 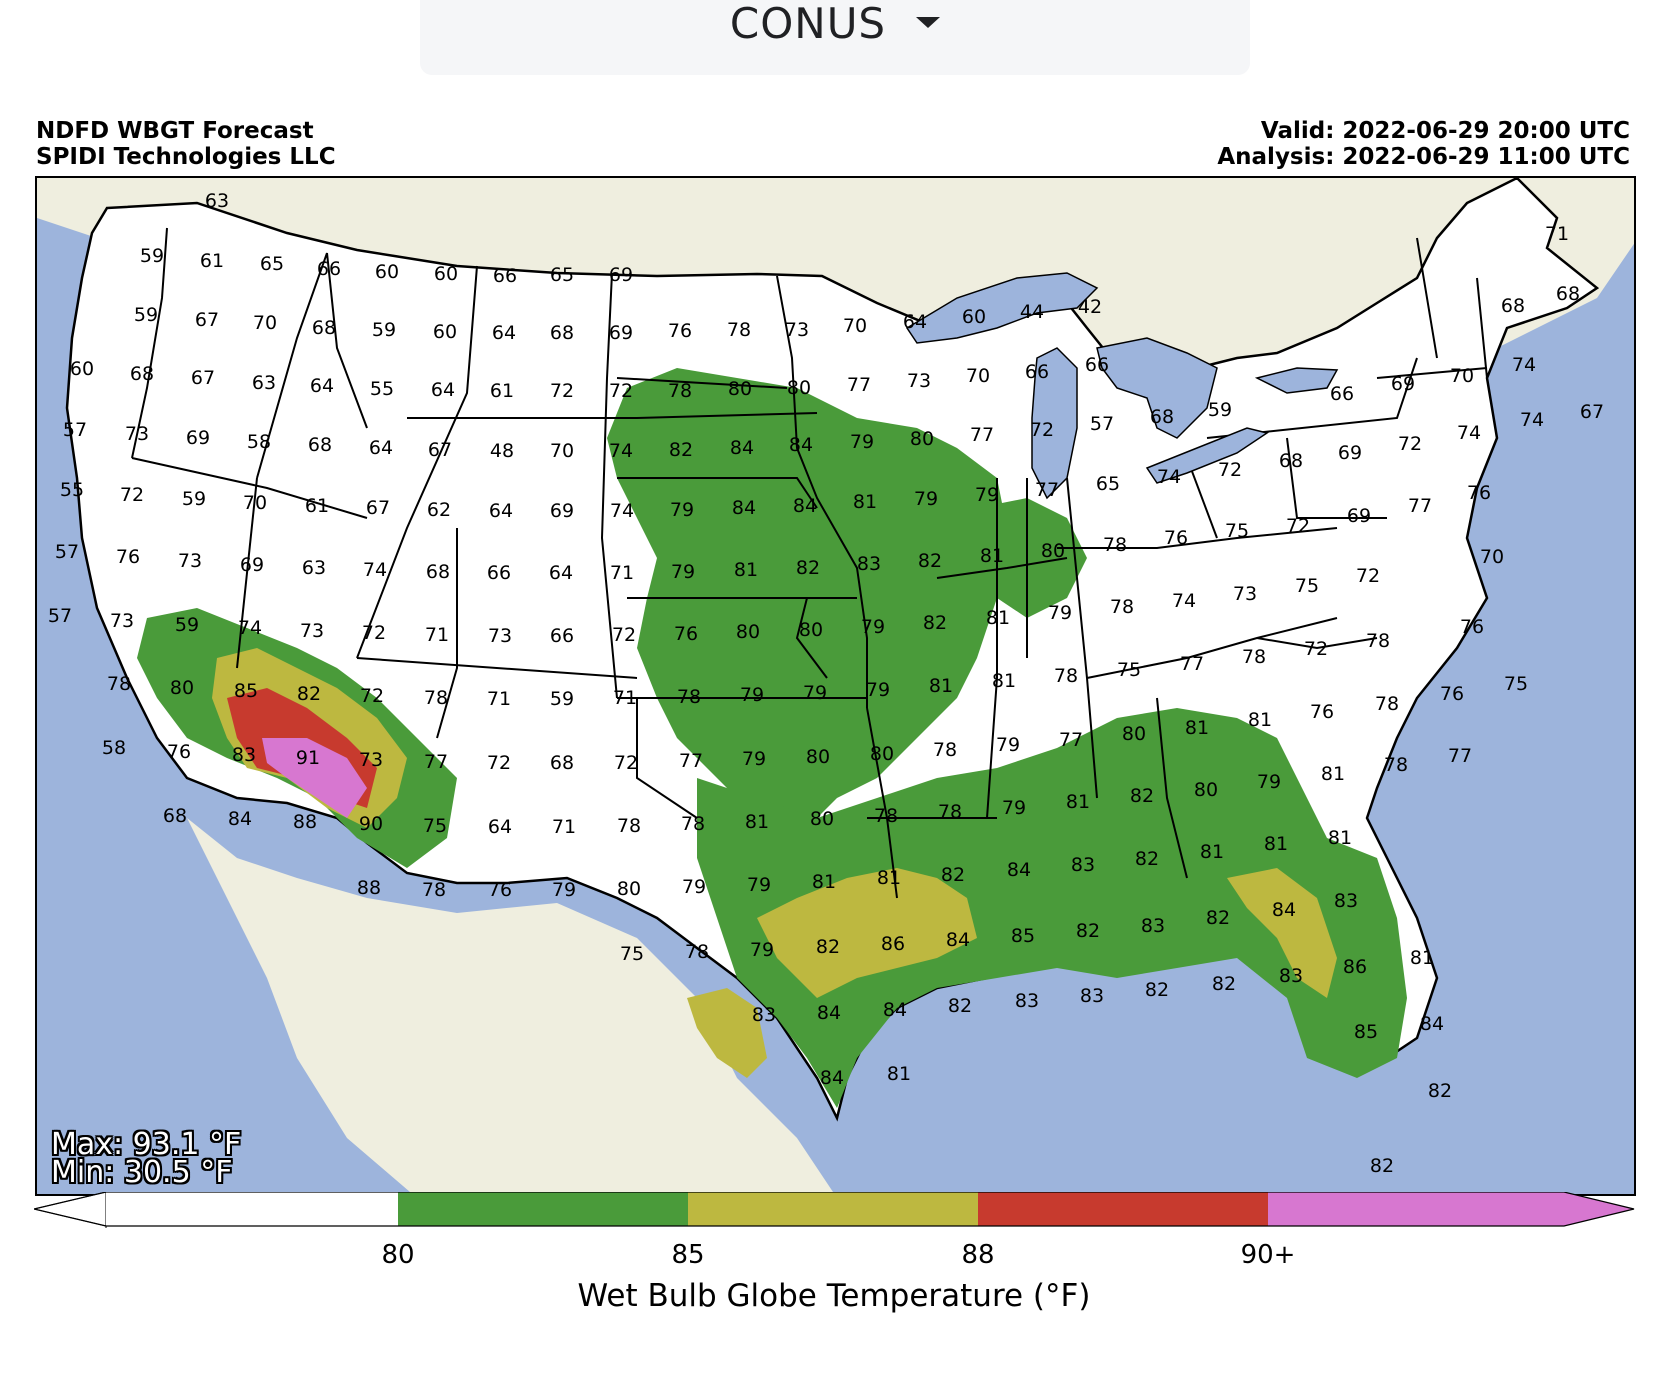 What do you see at coordinates (978, 1255) in the screenshot?
I see `colorbar-tick-88: 88` at bounding box center [978, 1255].